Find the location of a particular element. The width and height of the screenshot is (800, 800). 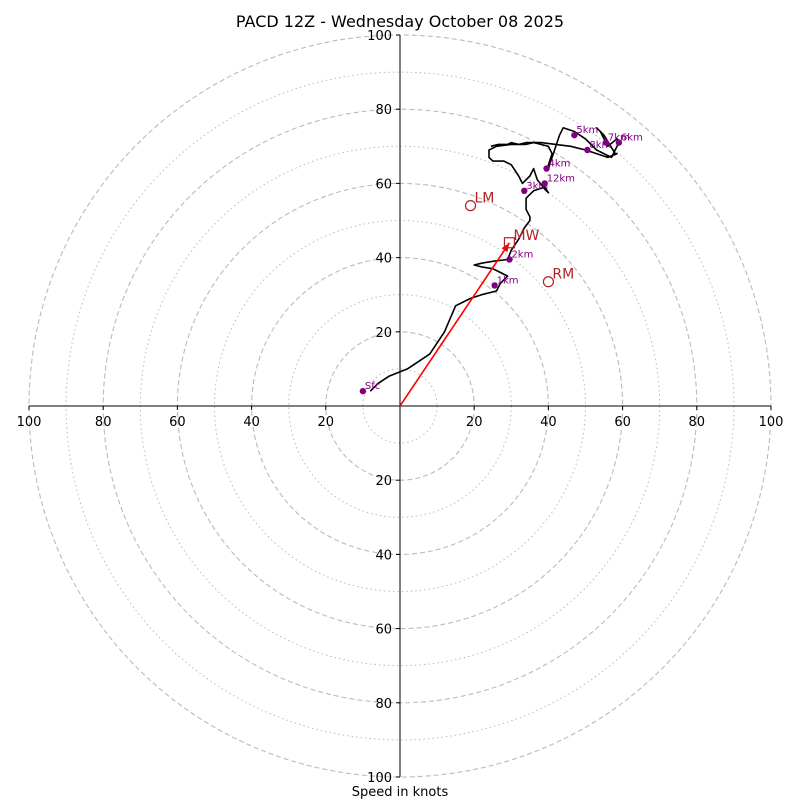

height-point-label-7km: 7km is located at coordinates (619, 138).